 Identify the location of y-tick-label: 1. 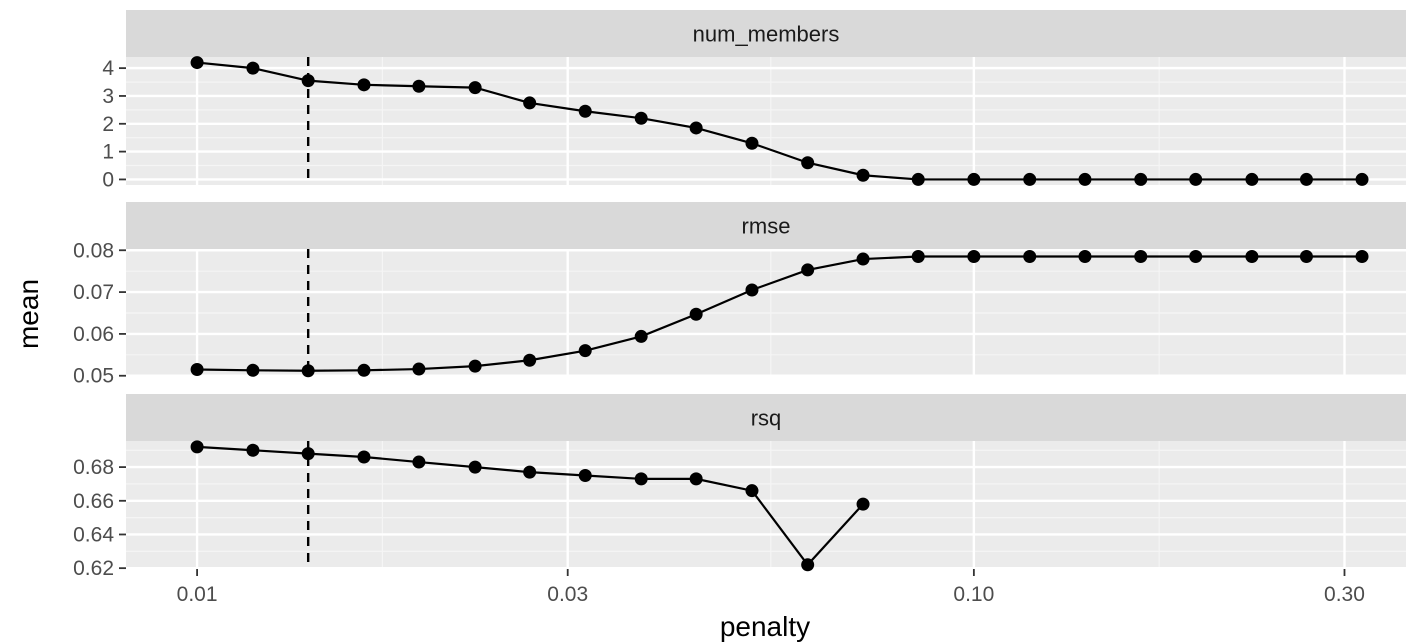
(108, 152).